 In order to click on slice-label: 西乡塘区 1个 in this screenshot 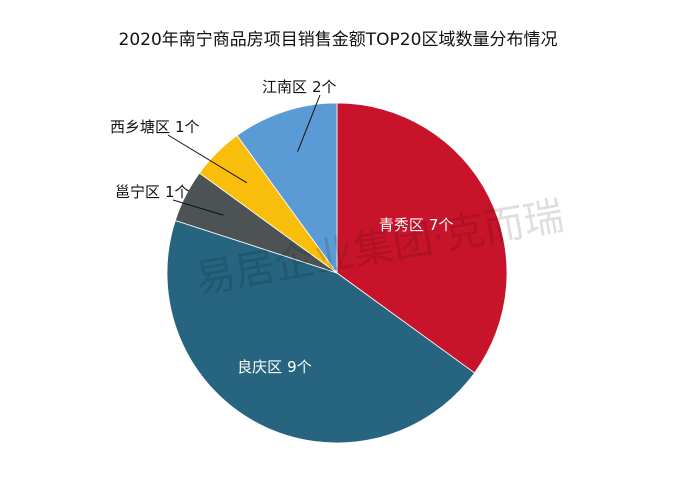, I will do `click(155, 127)`.